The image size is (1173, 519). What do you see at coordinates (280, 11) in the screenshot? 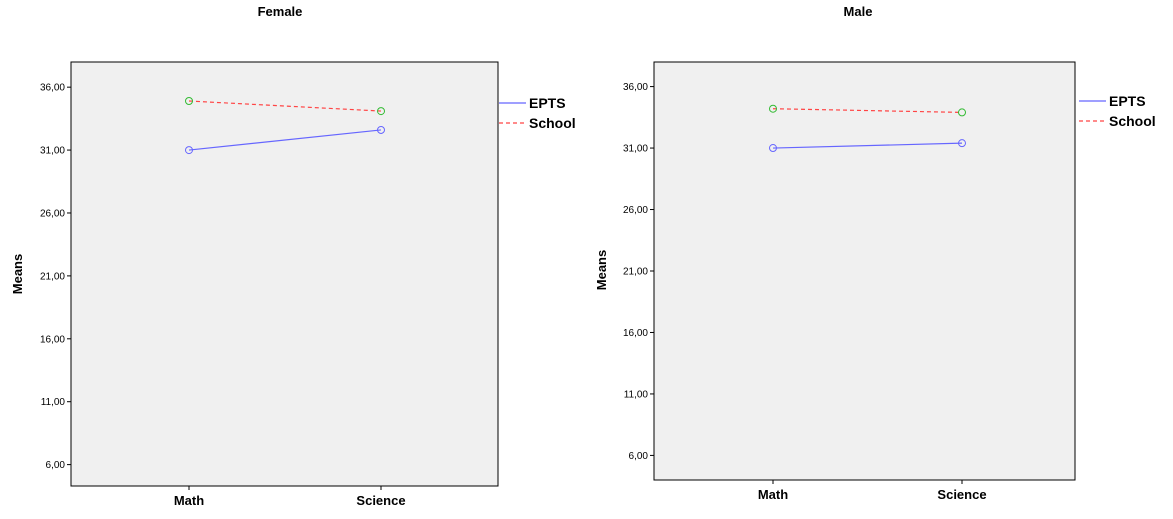
I see `chart-title: Female` at bounding box center [280, 11].